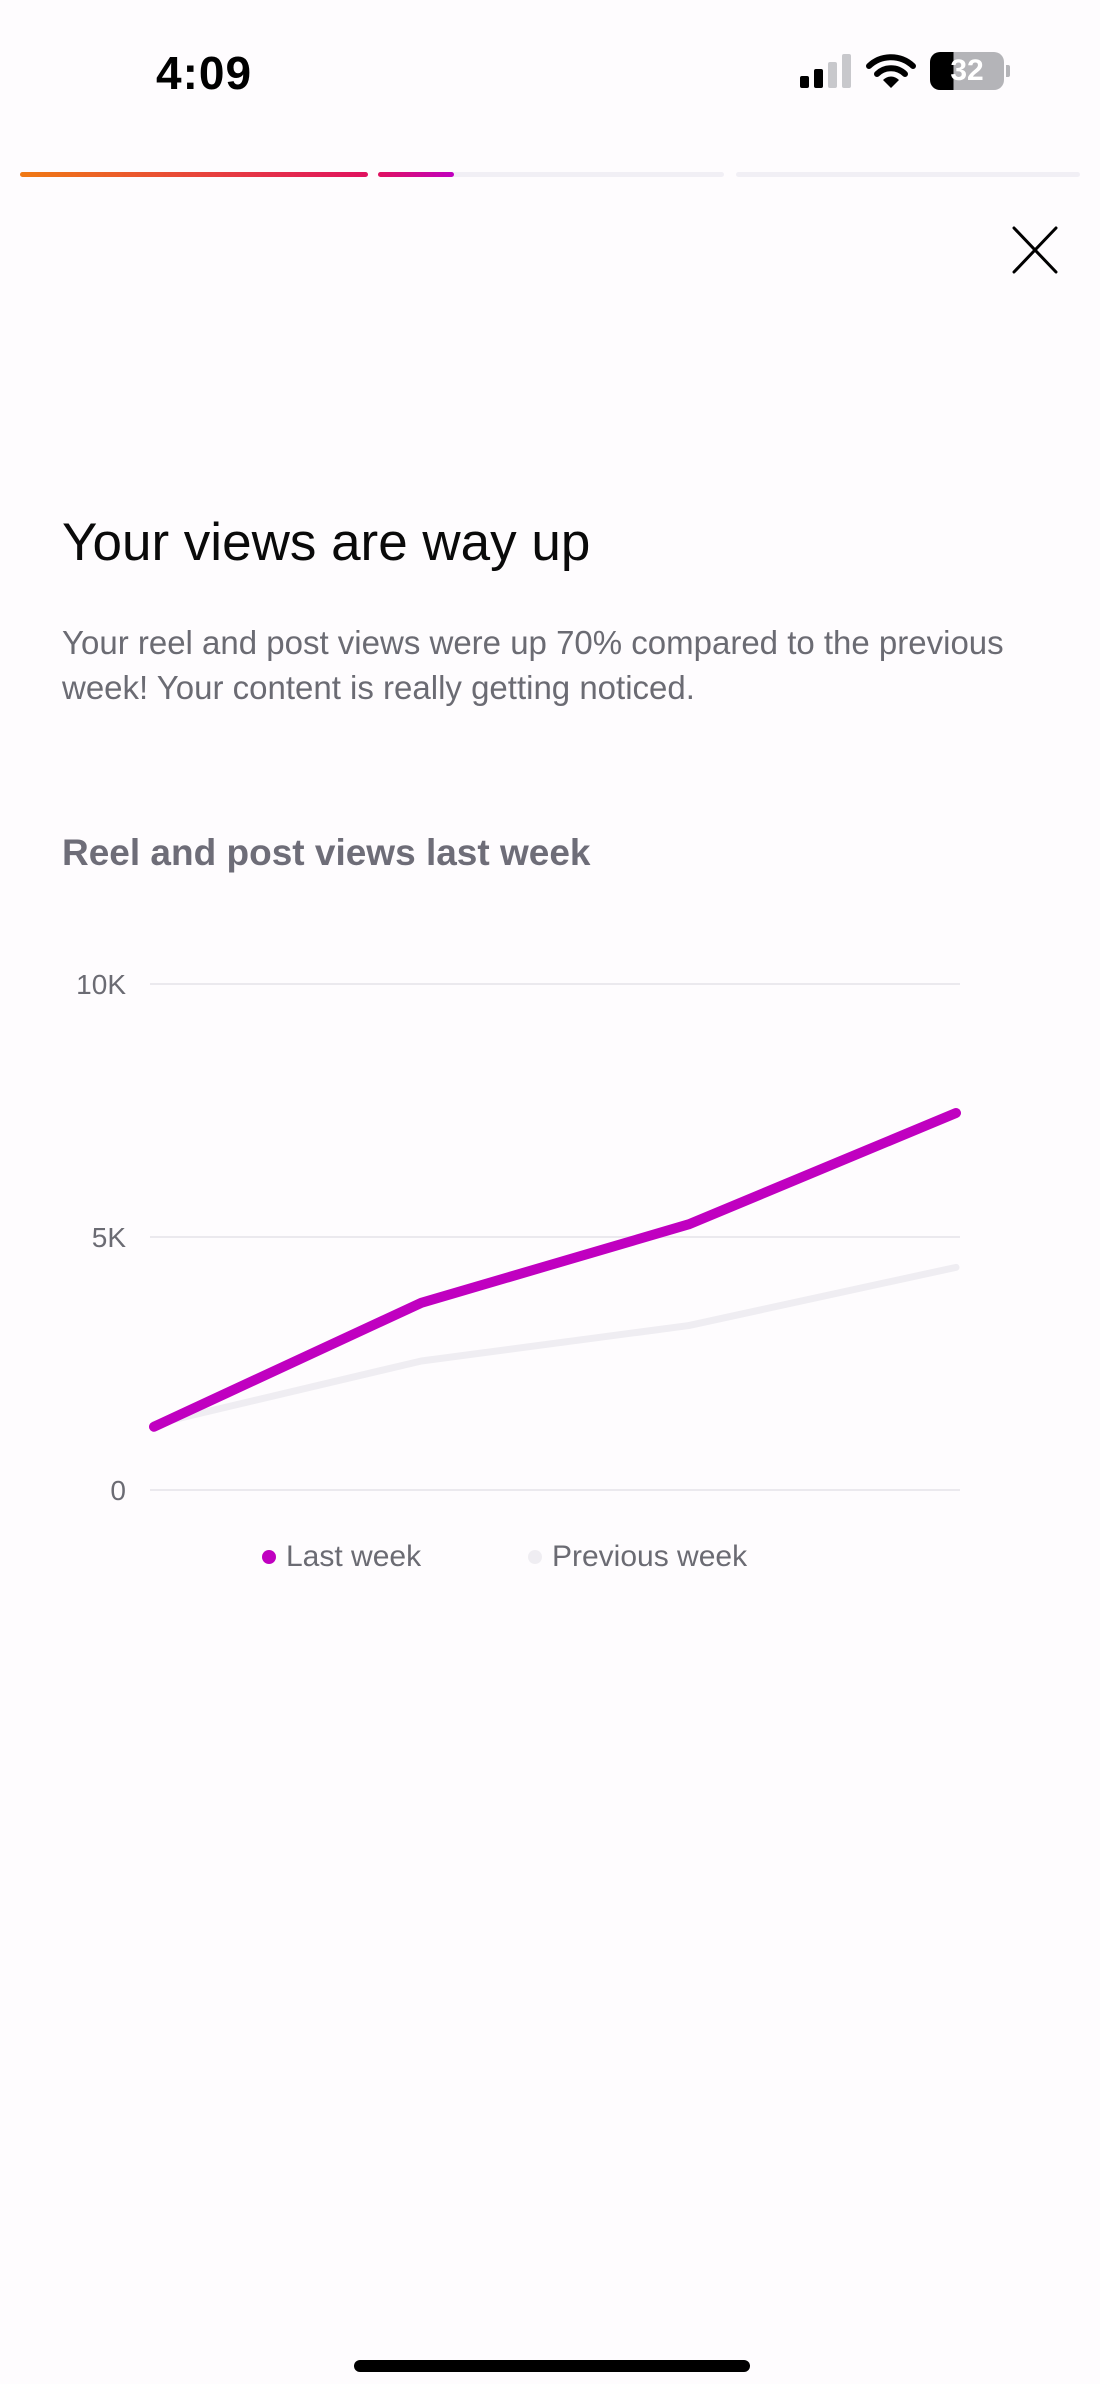  What do you see at coordinates (825, 71) in the screenshot?
I see `cellular-signal-icon` at bounding box center [825, 71].